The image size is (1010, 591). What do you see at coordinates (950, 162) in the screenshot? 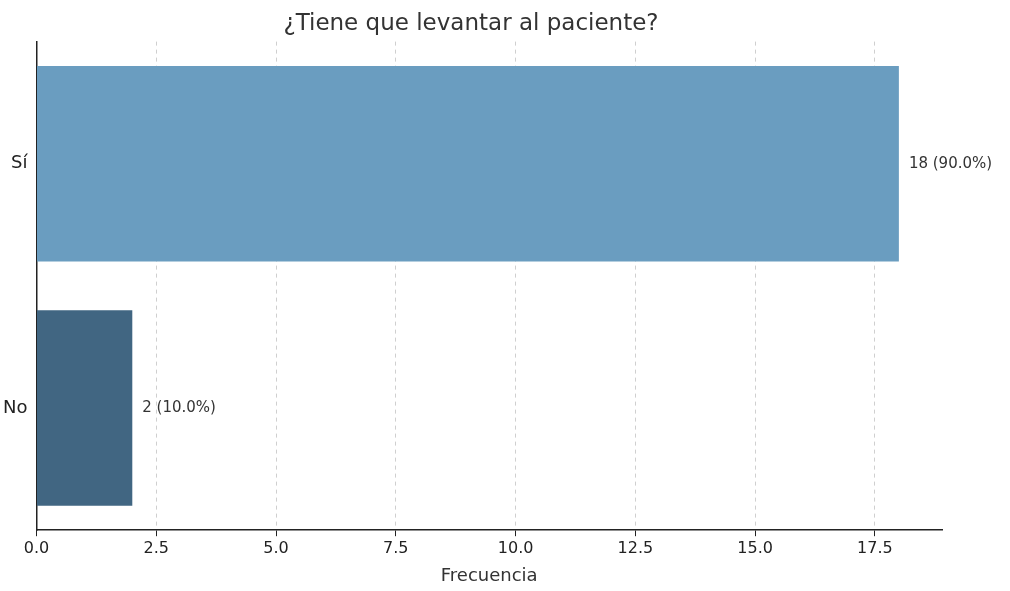
I see `data-label: 18 (90.0%)` at bounding box center [950, 162].